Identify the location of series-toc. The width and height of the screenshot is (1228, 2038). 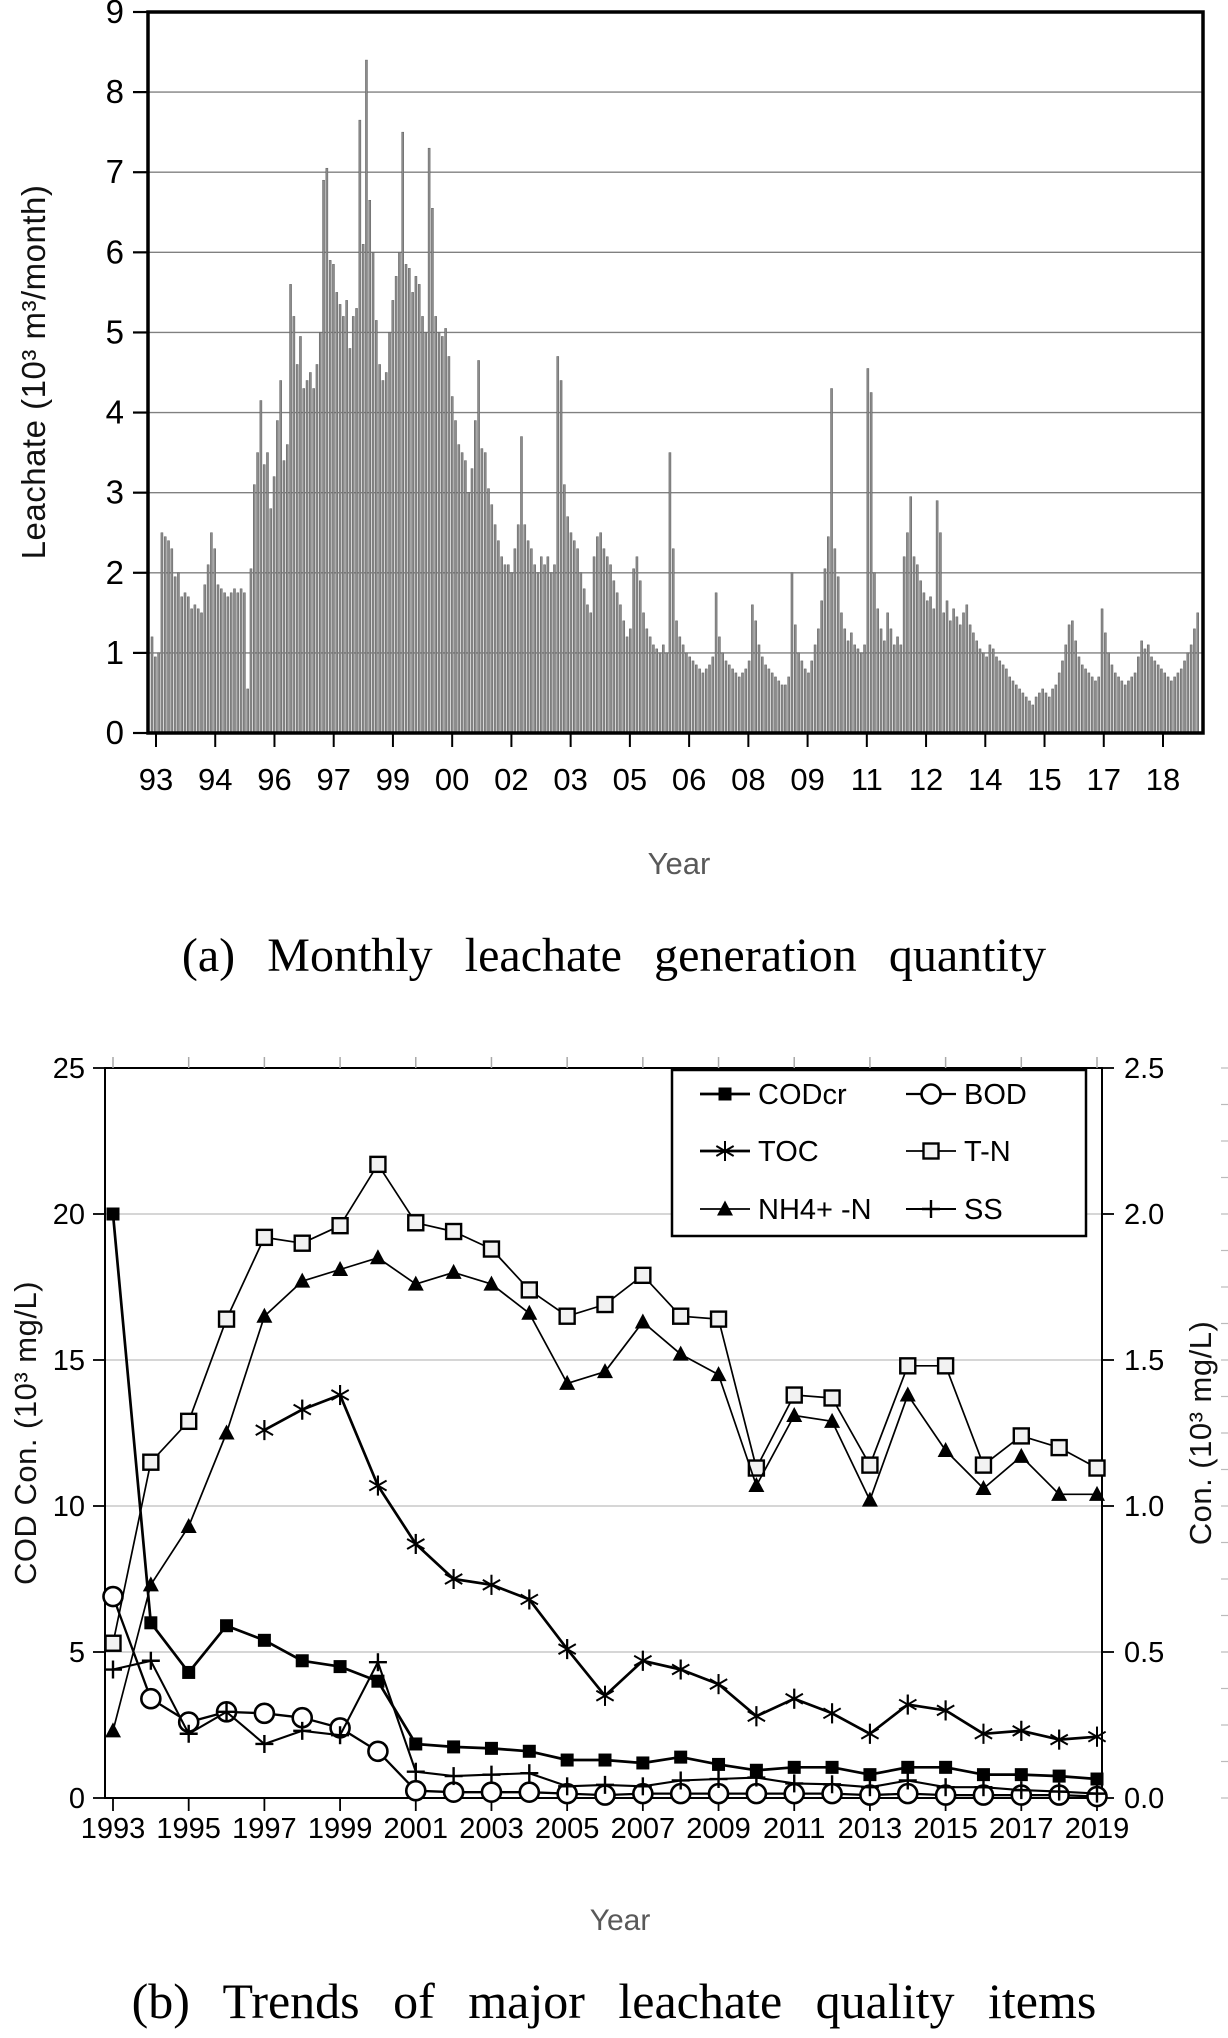
(681, 1567).